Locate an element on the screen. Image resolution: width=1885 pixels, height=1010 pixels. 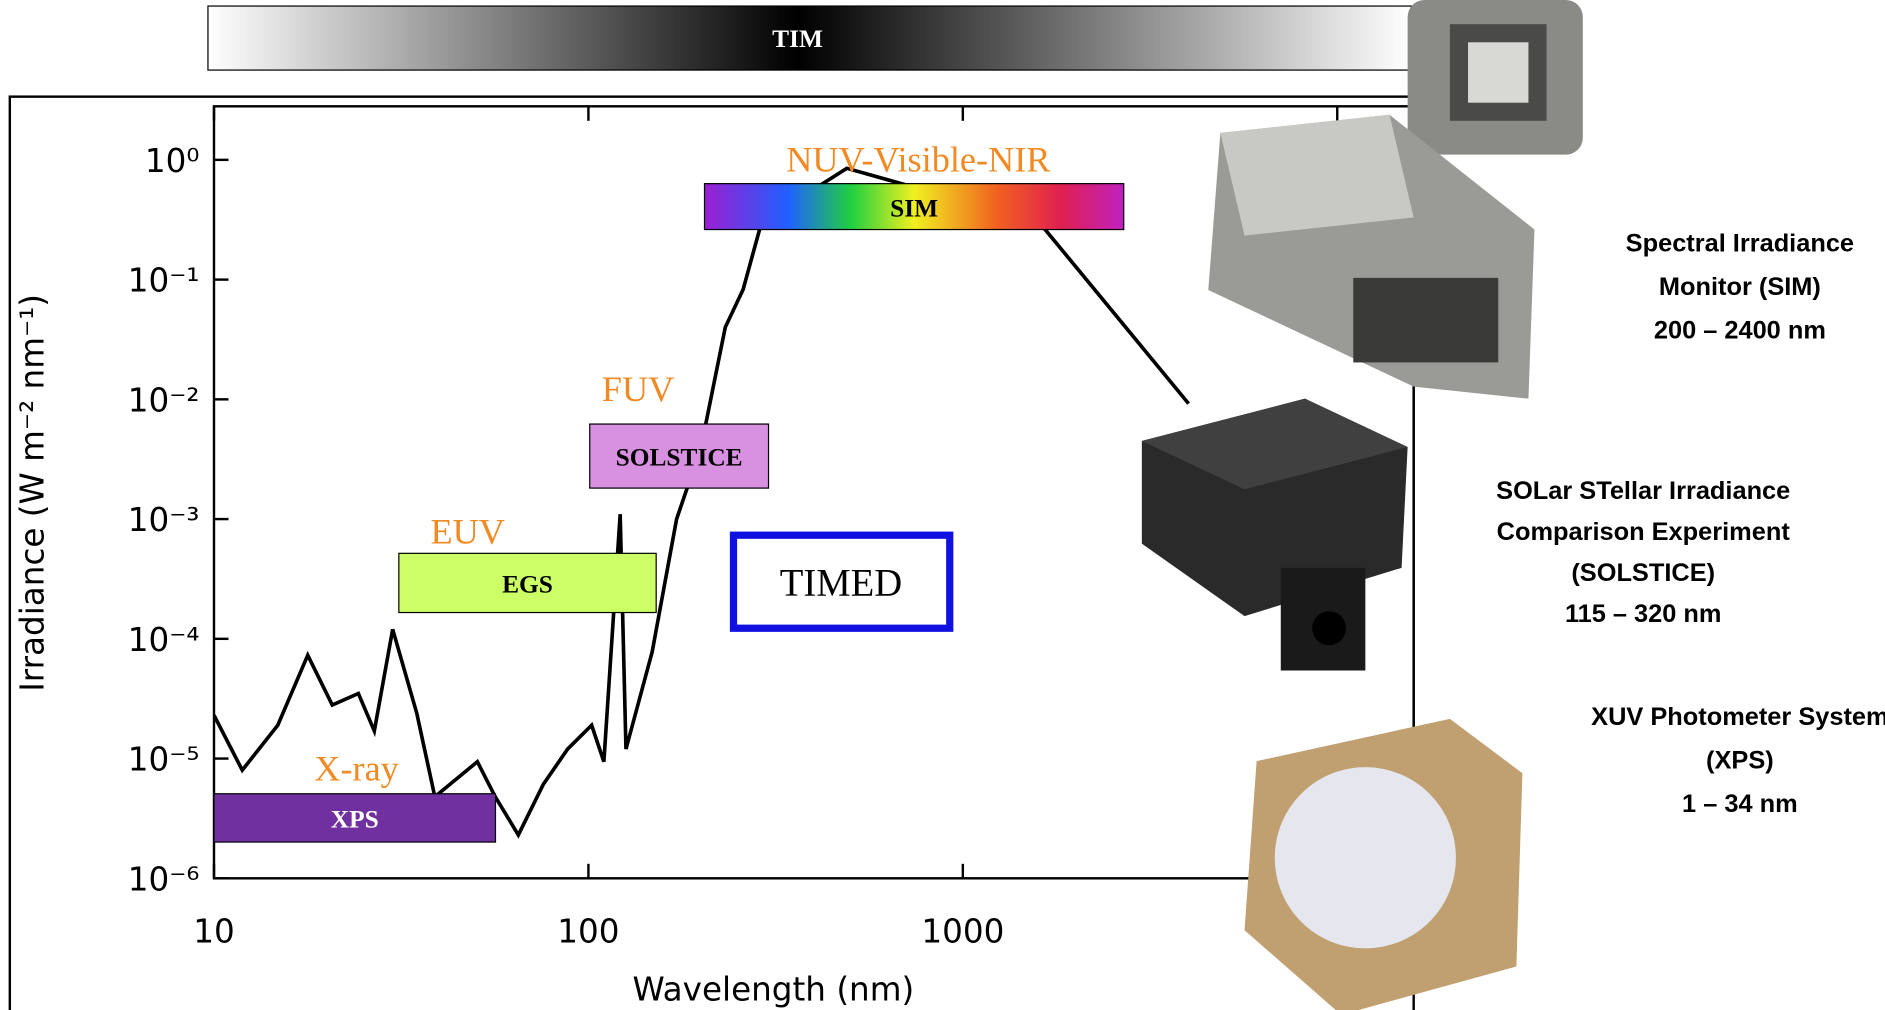
band-group: FUV is located at coordinates (638, 389).